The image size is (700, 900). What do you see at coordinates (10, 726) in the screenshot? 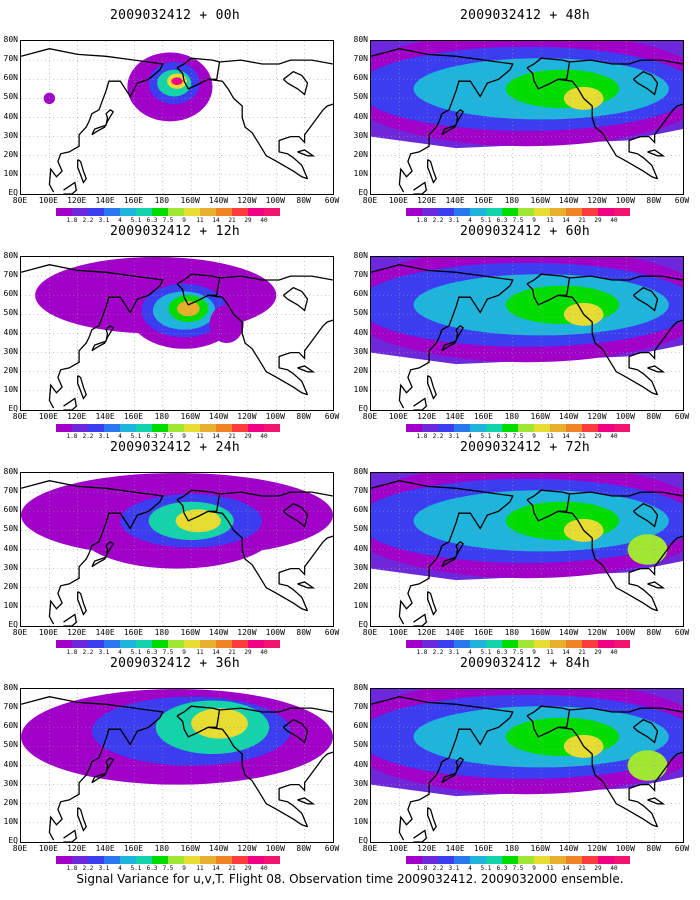
I see `lat-label: 60N` at bounding box center [10, 726].